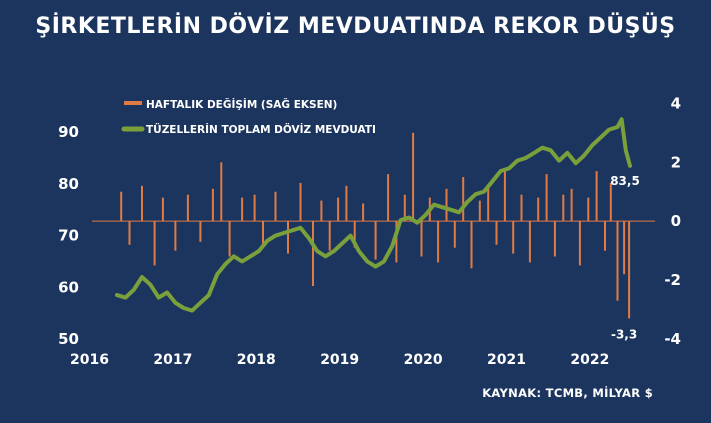 The image size is (711, 423). Describe the element at coordinates (89, 360) in the screenshot. I see `x-axis-tick-label: 2016` at that location.